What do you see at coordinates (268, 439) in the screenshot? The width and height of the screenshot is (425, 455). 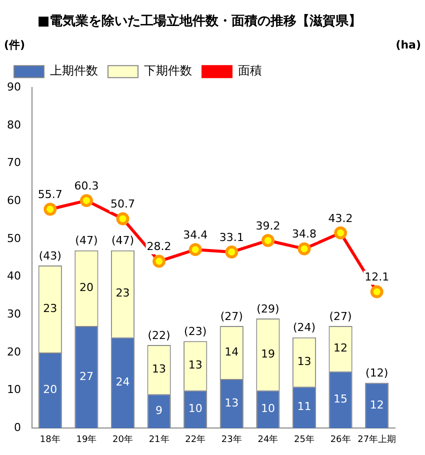 I see `x-tick-label: 24年` at bounding box center [268, 439].